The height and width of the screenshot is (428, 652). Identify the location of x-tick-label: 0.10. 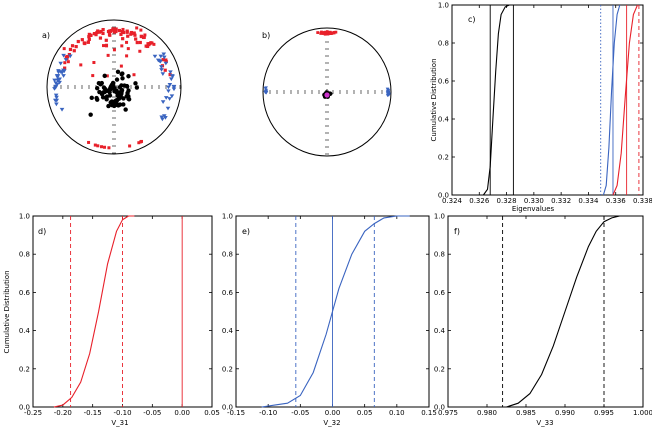
(397, 413).